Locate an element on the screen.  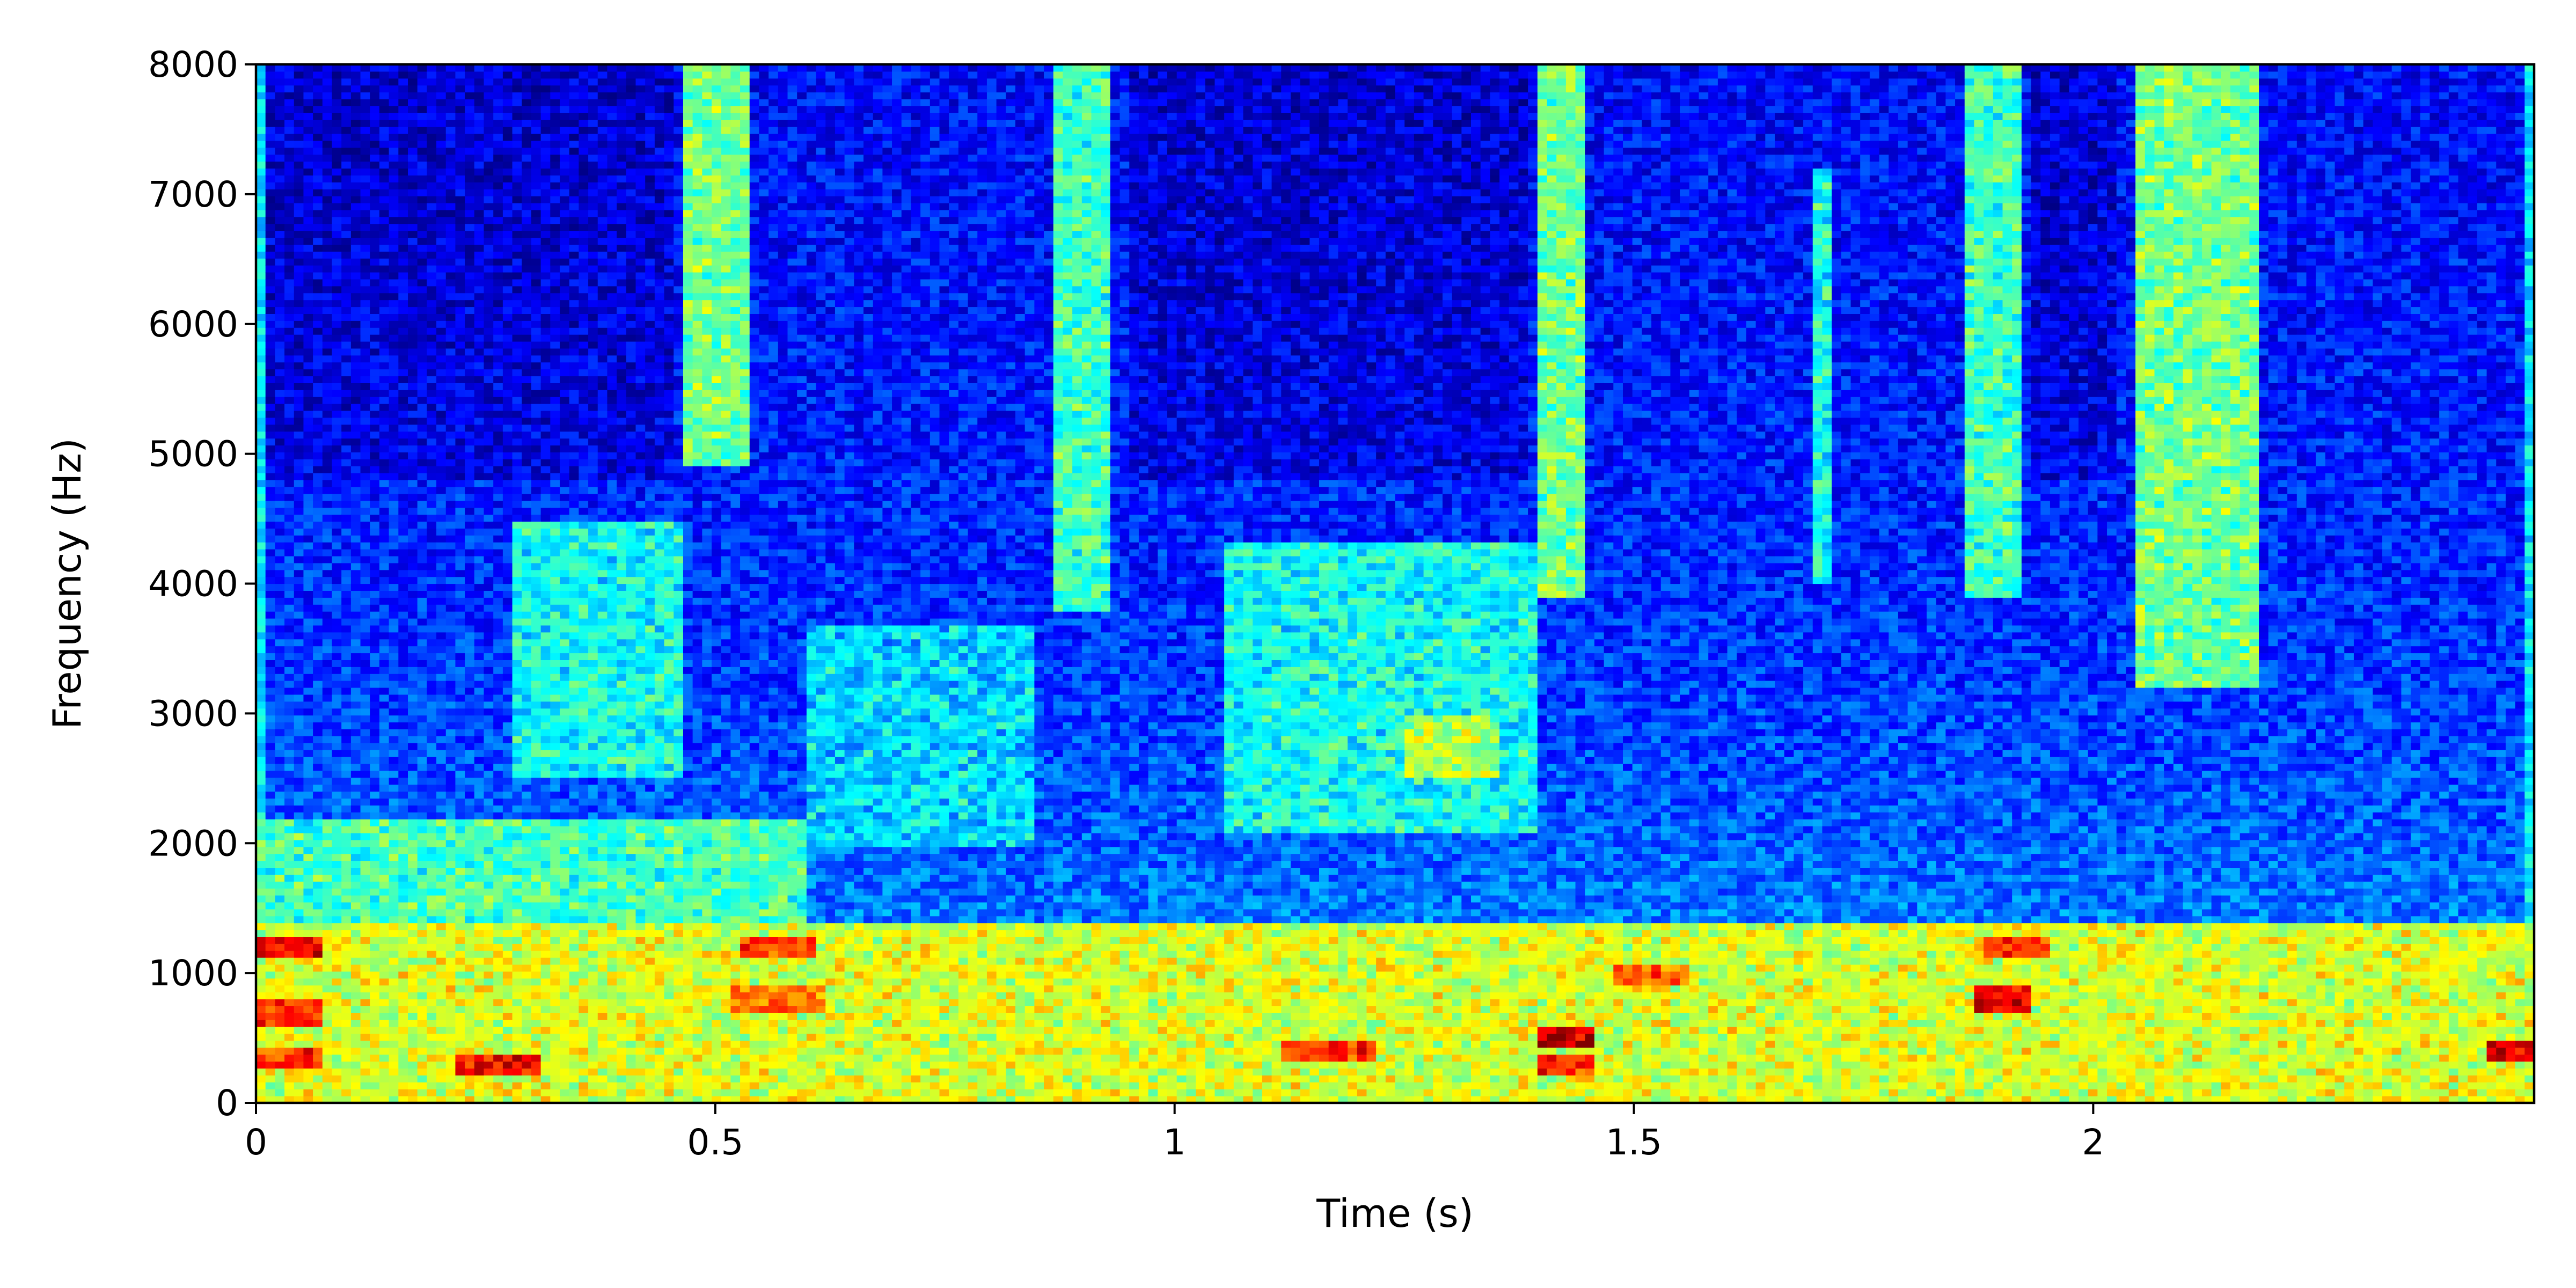
x-tick-label: 0 is located at coordinates (256, 1142).